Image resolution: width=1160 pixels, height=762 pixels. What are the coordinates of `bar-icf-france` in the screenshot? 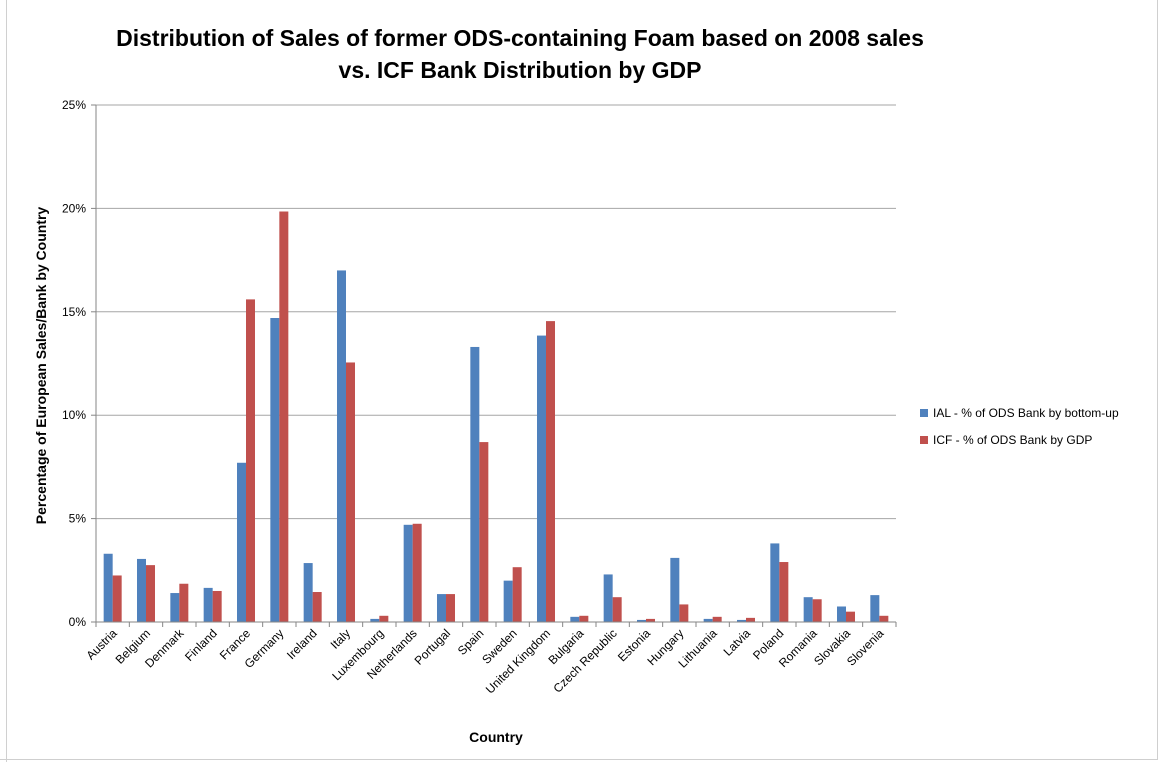 It's located at (250, 460).